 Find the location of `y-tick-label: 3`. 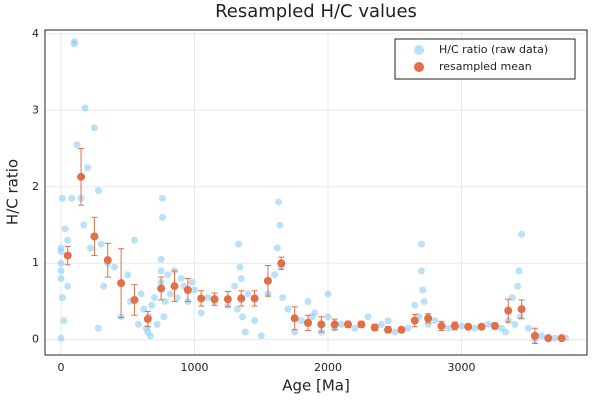

y-tick-label: 3 is located at coordinates (35, 109).